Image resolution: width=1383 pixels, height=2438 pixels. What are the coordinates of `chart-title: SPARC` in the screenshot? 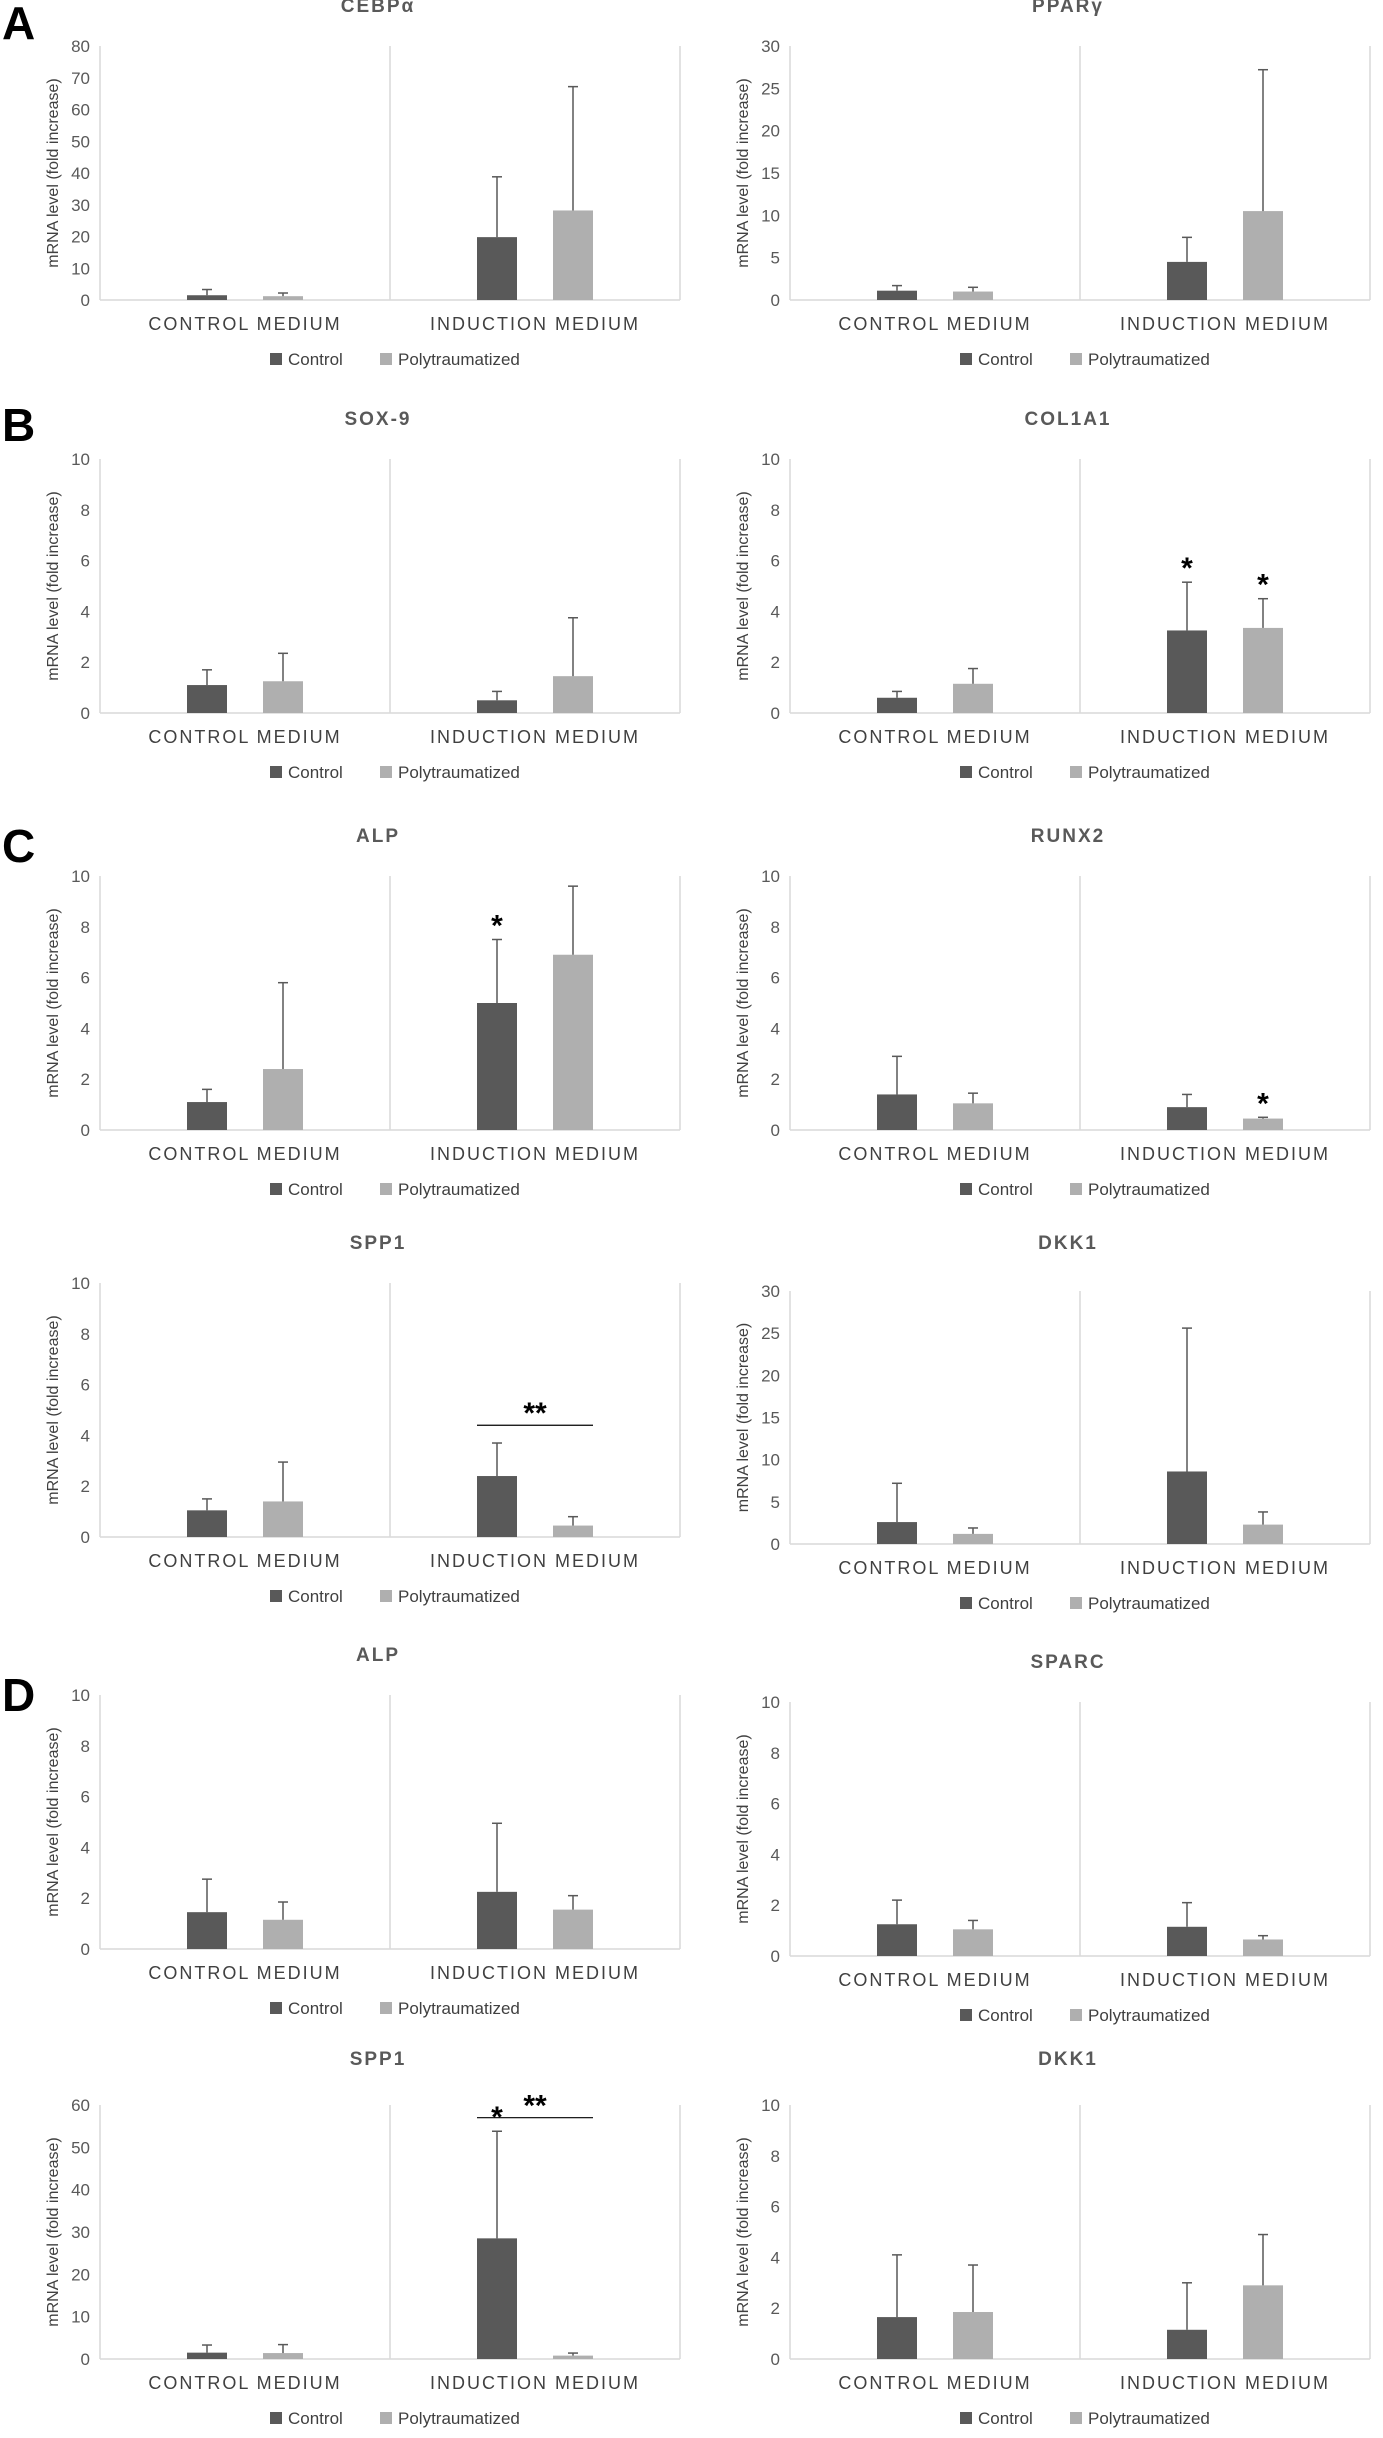 It's located at (1067, 1662).